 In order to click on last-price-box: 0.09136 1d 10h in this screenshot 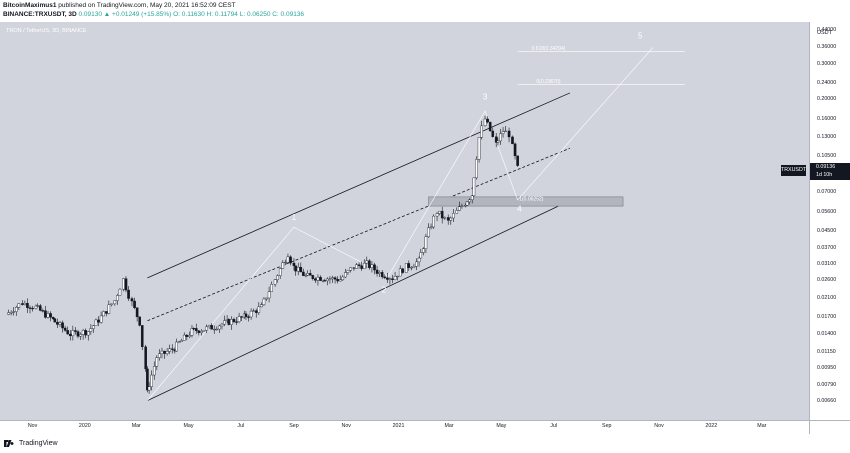, I will do `click(830, 171)`.